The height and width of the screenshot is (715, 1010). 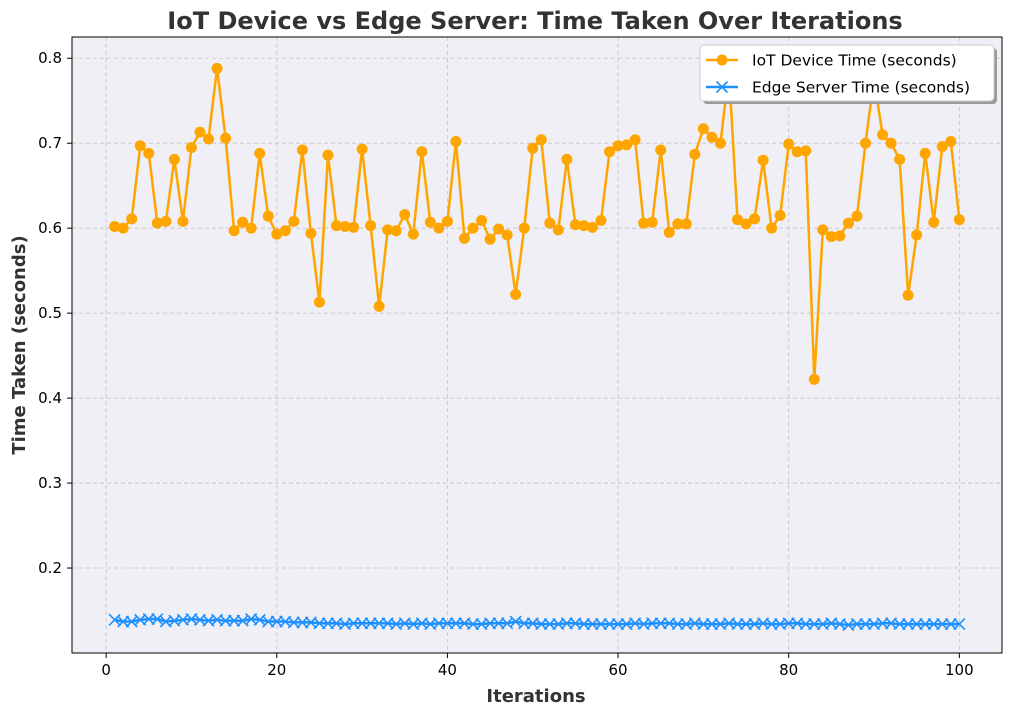 What do you see at coordinates (831, 61) in the screenshot?
I see `legend-item: IoT Device Time (seconds)` at bounding box center [831, 61].